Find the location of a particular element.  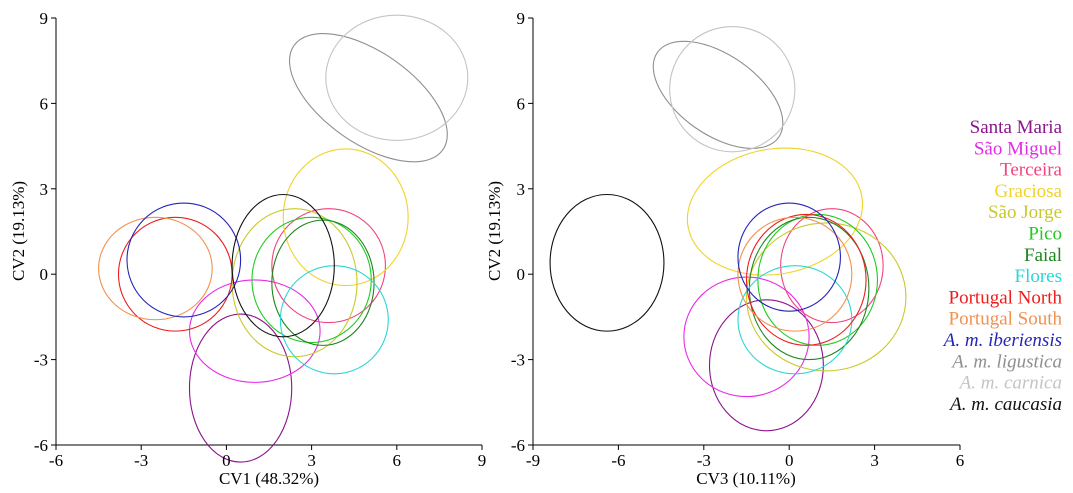

legend-item-portugal-north: Portugal North is located at coordinates (1006, 297).